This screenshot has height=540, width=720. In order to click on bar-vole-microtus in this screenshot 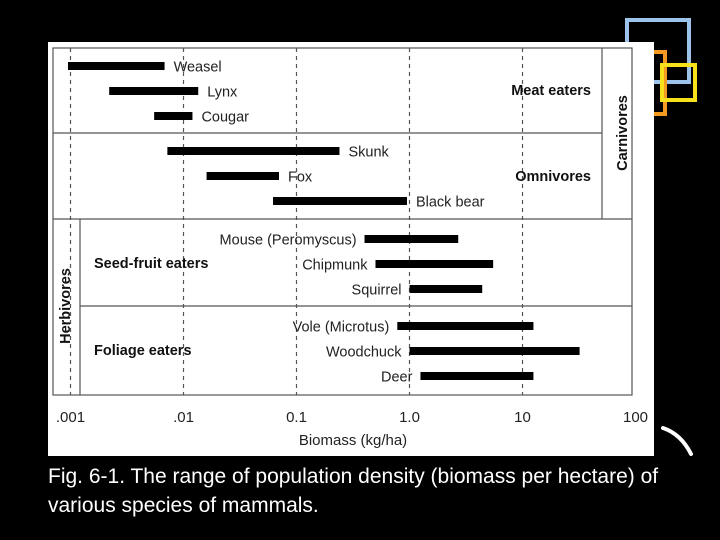, I will do `click(465, 326)`.